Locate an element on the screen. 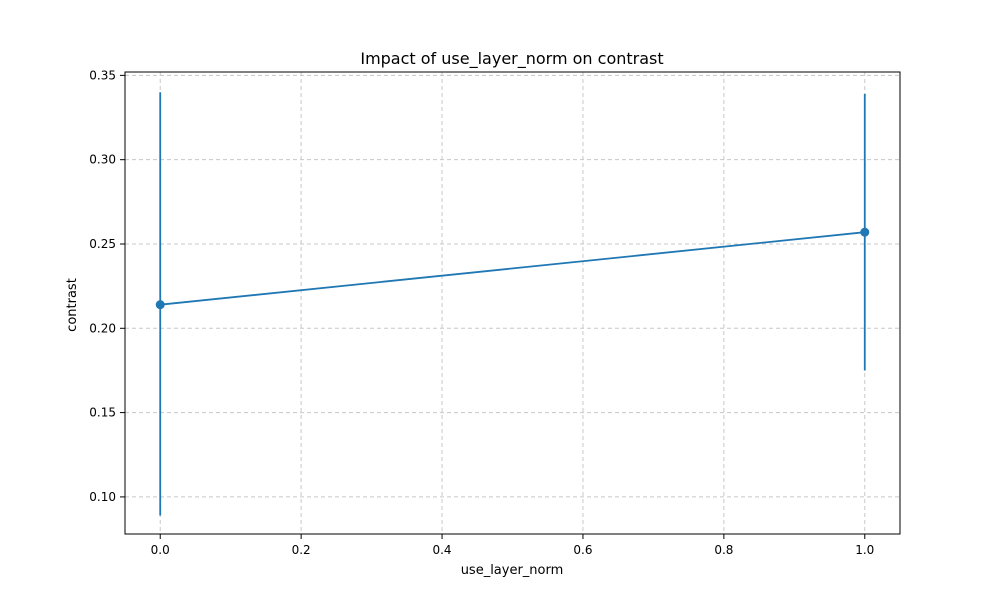 This screenshot has height=600, width=1000. y-axis: 0.10 0.15 0.20 0.25 0.30 0.35 is located at coordinates (107, 286).